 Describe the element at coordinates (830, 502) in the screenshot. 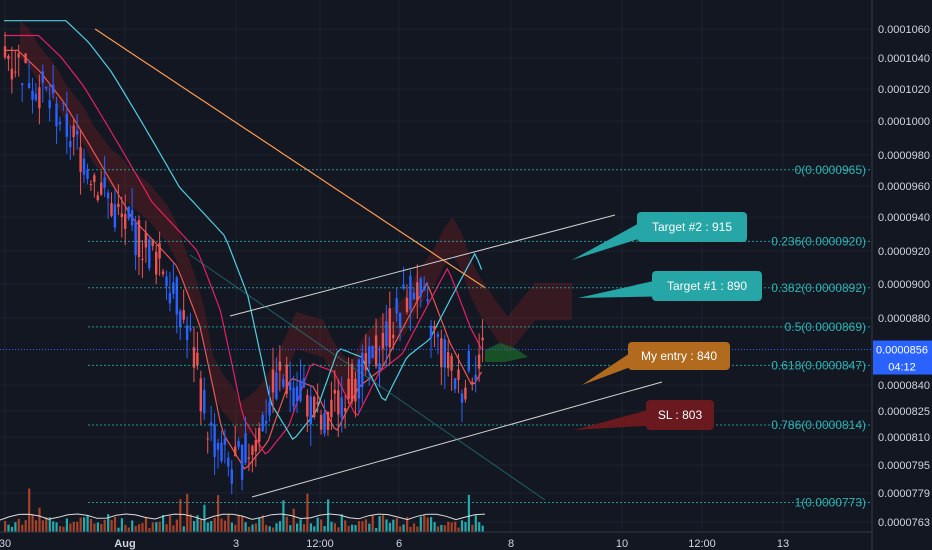

I see `fib-label: 1(0.0000773)` at that location.